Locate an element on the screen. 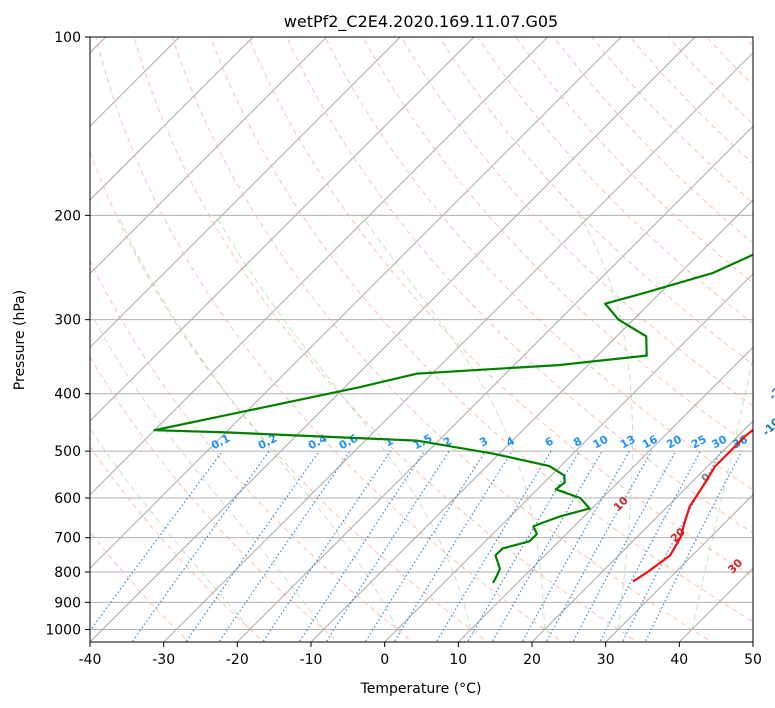 The image size is (775, 708). x-tick-label: -10 is located at coordinates (311, 660).